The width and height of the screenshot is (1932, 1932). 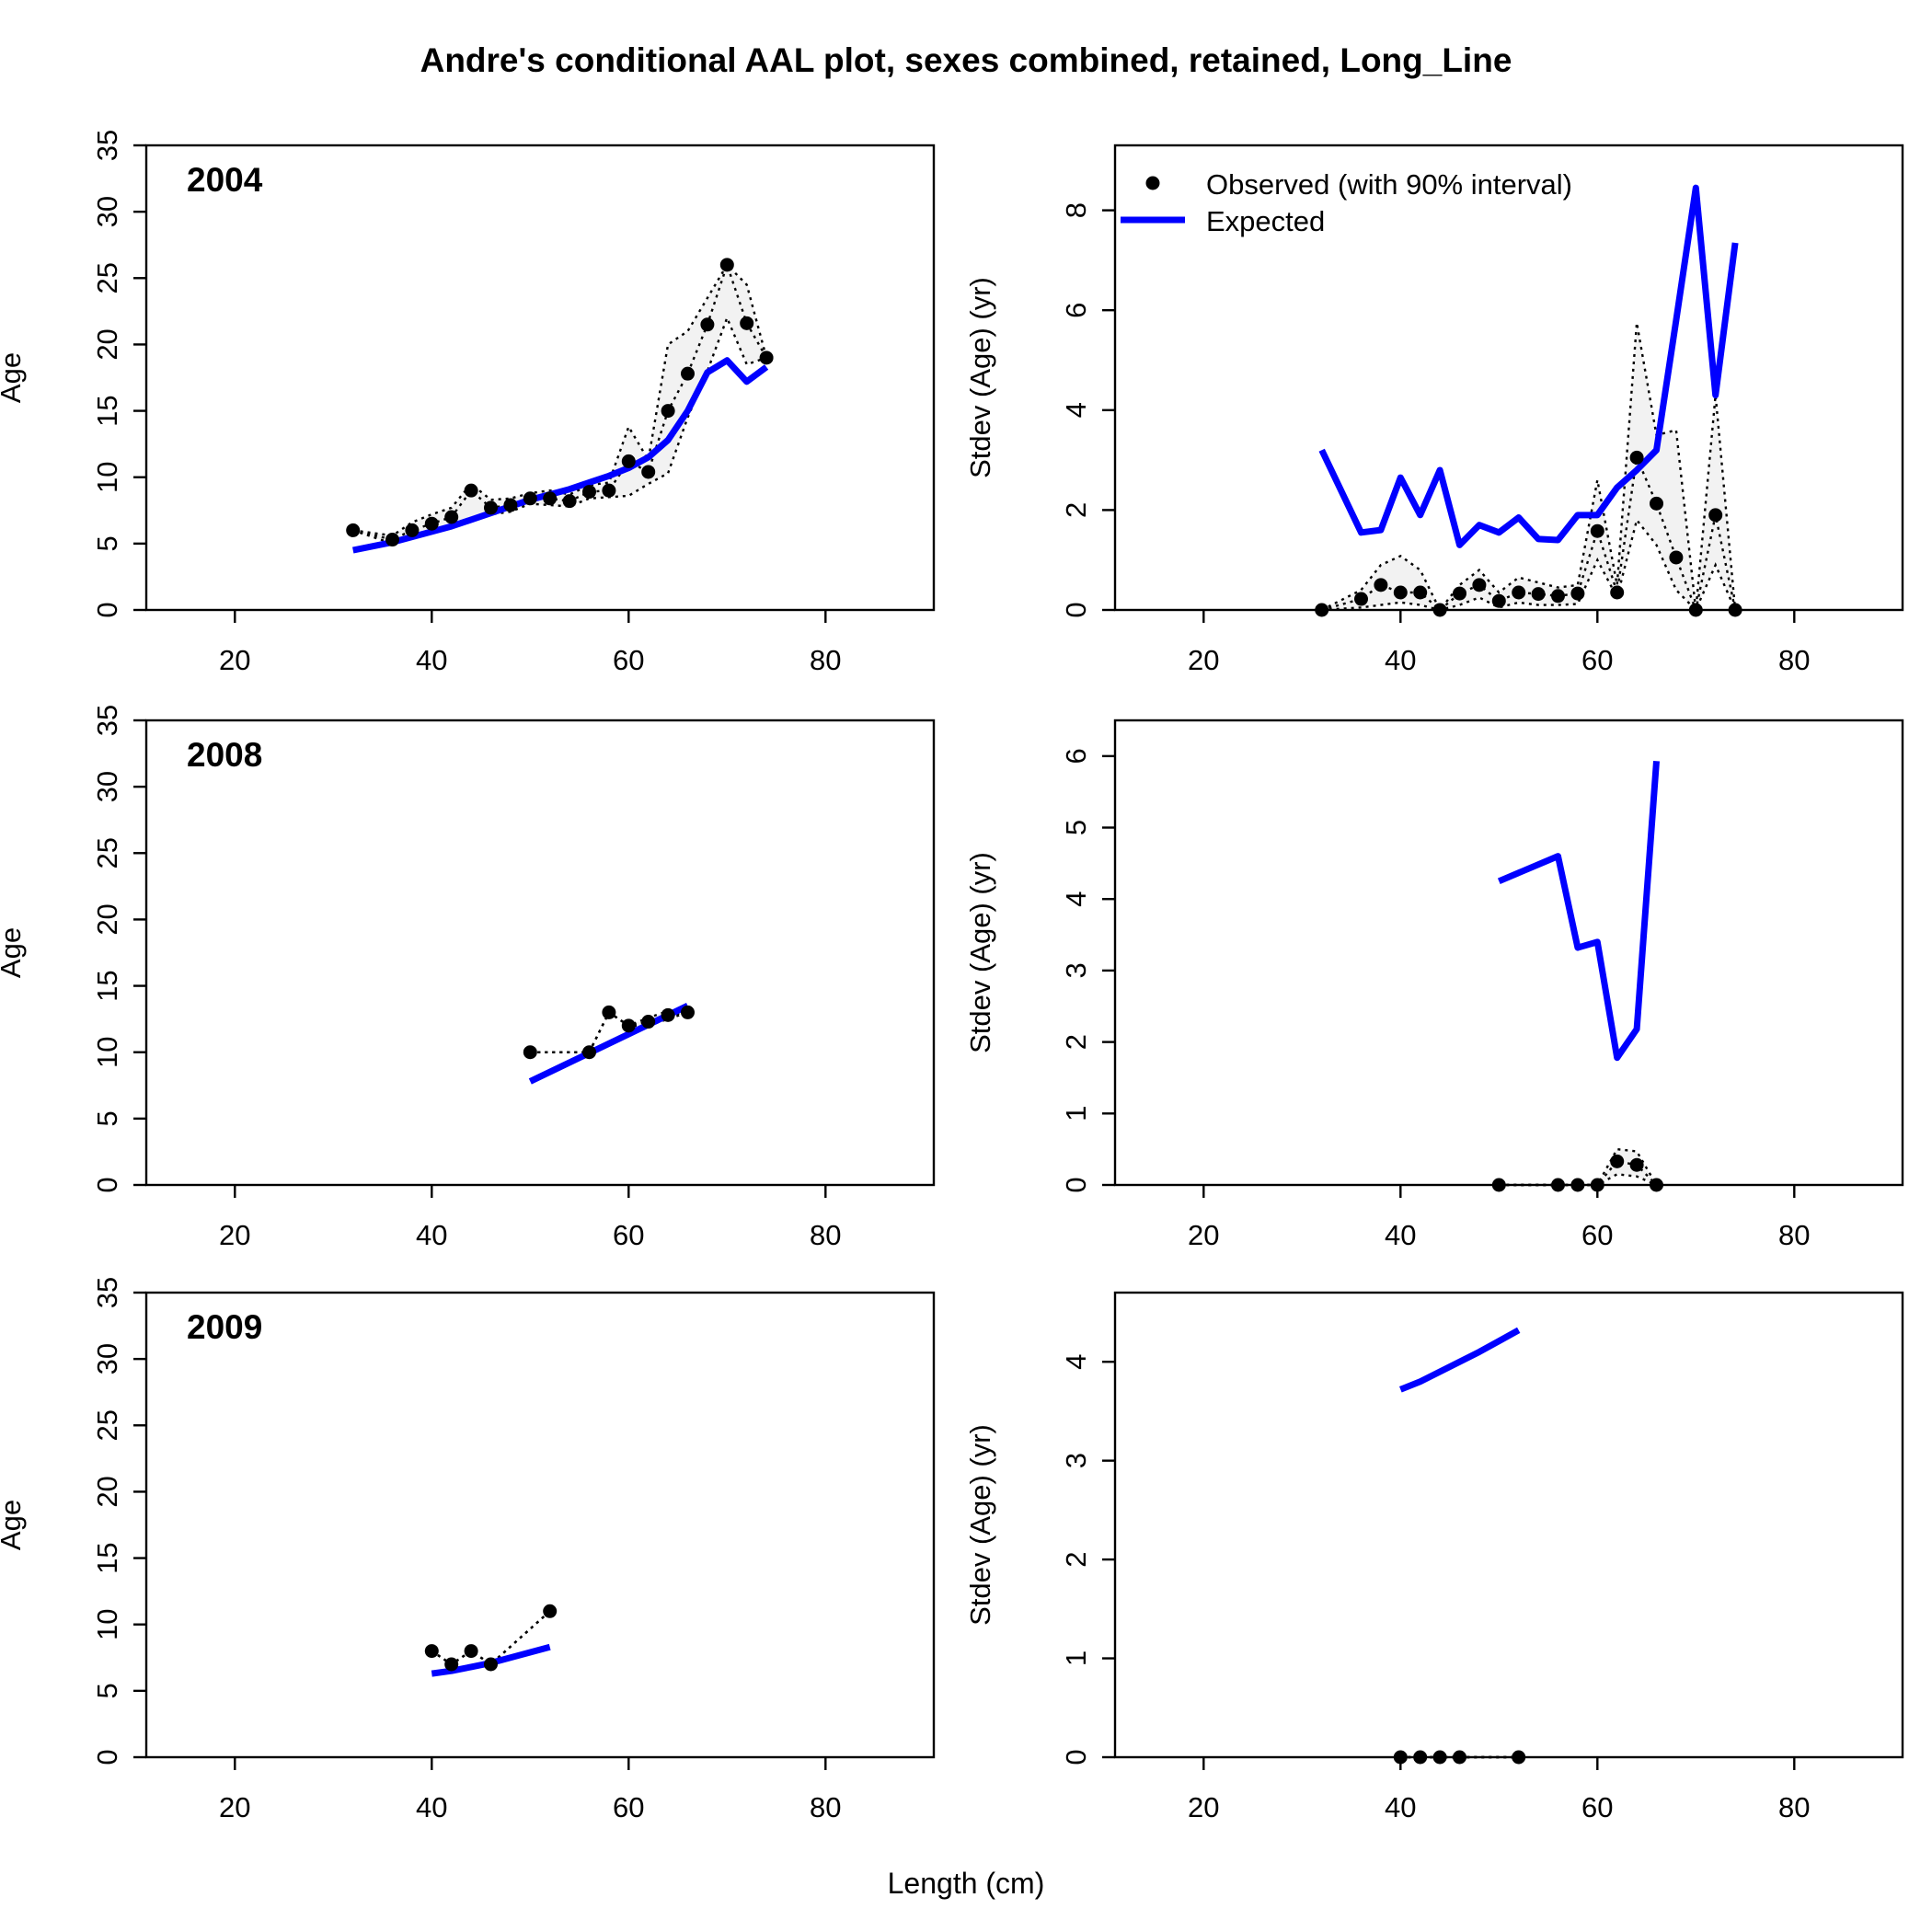 What do you see at coordinates (107, 919) in the screenshot?
I see `y-tick-label: 20` at bounding box center [107, 919].